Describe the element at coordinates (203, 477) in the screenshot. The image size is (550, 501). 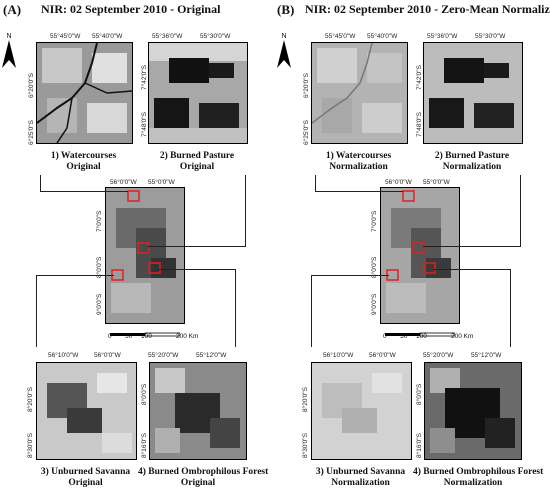
I see `caption-burned-forest-original: 4) Burned Ombrophilous Forest Original` at that location.